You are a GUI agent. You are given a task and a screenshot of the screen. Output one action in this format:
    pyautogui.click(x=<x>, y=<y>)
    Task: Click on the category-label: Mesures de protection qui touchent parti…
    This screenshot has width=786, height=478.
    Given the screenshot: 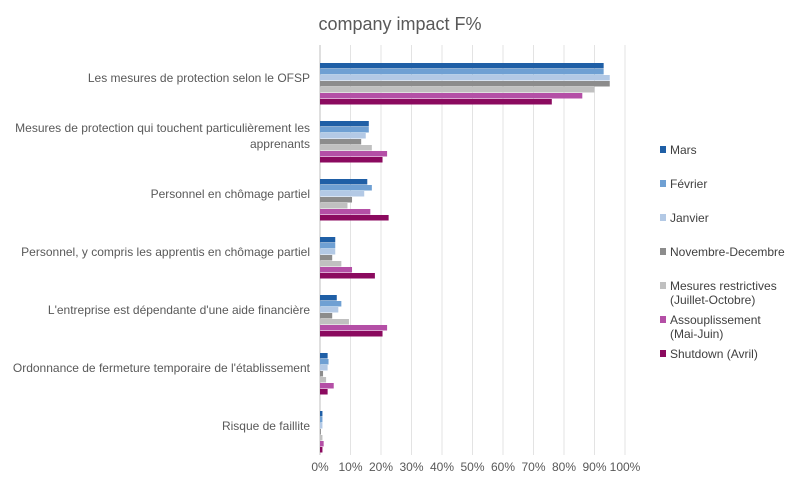 What is the action you would take?
    pyautogui.click(x=162, y=128)
    